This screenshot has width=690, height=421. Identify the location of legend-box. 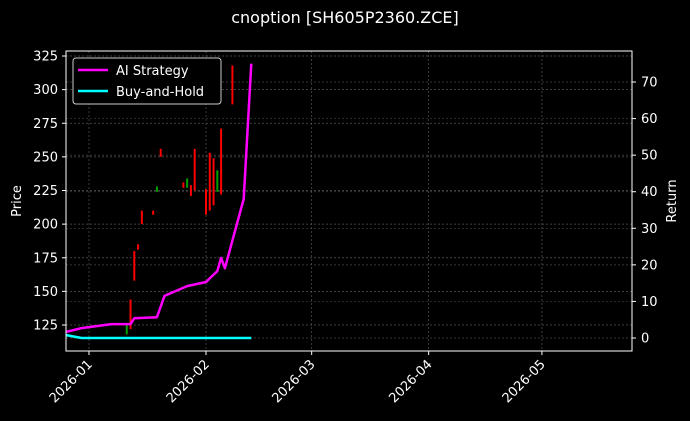
(147, 81).